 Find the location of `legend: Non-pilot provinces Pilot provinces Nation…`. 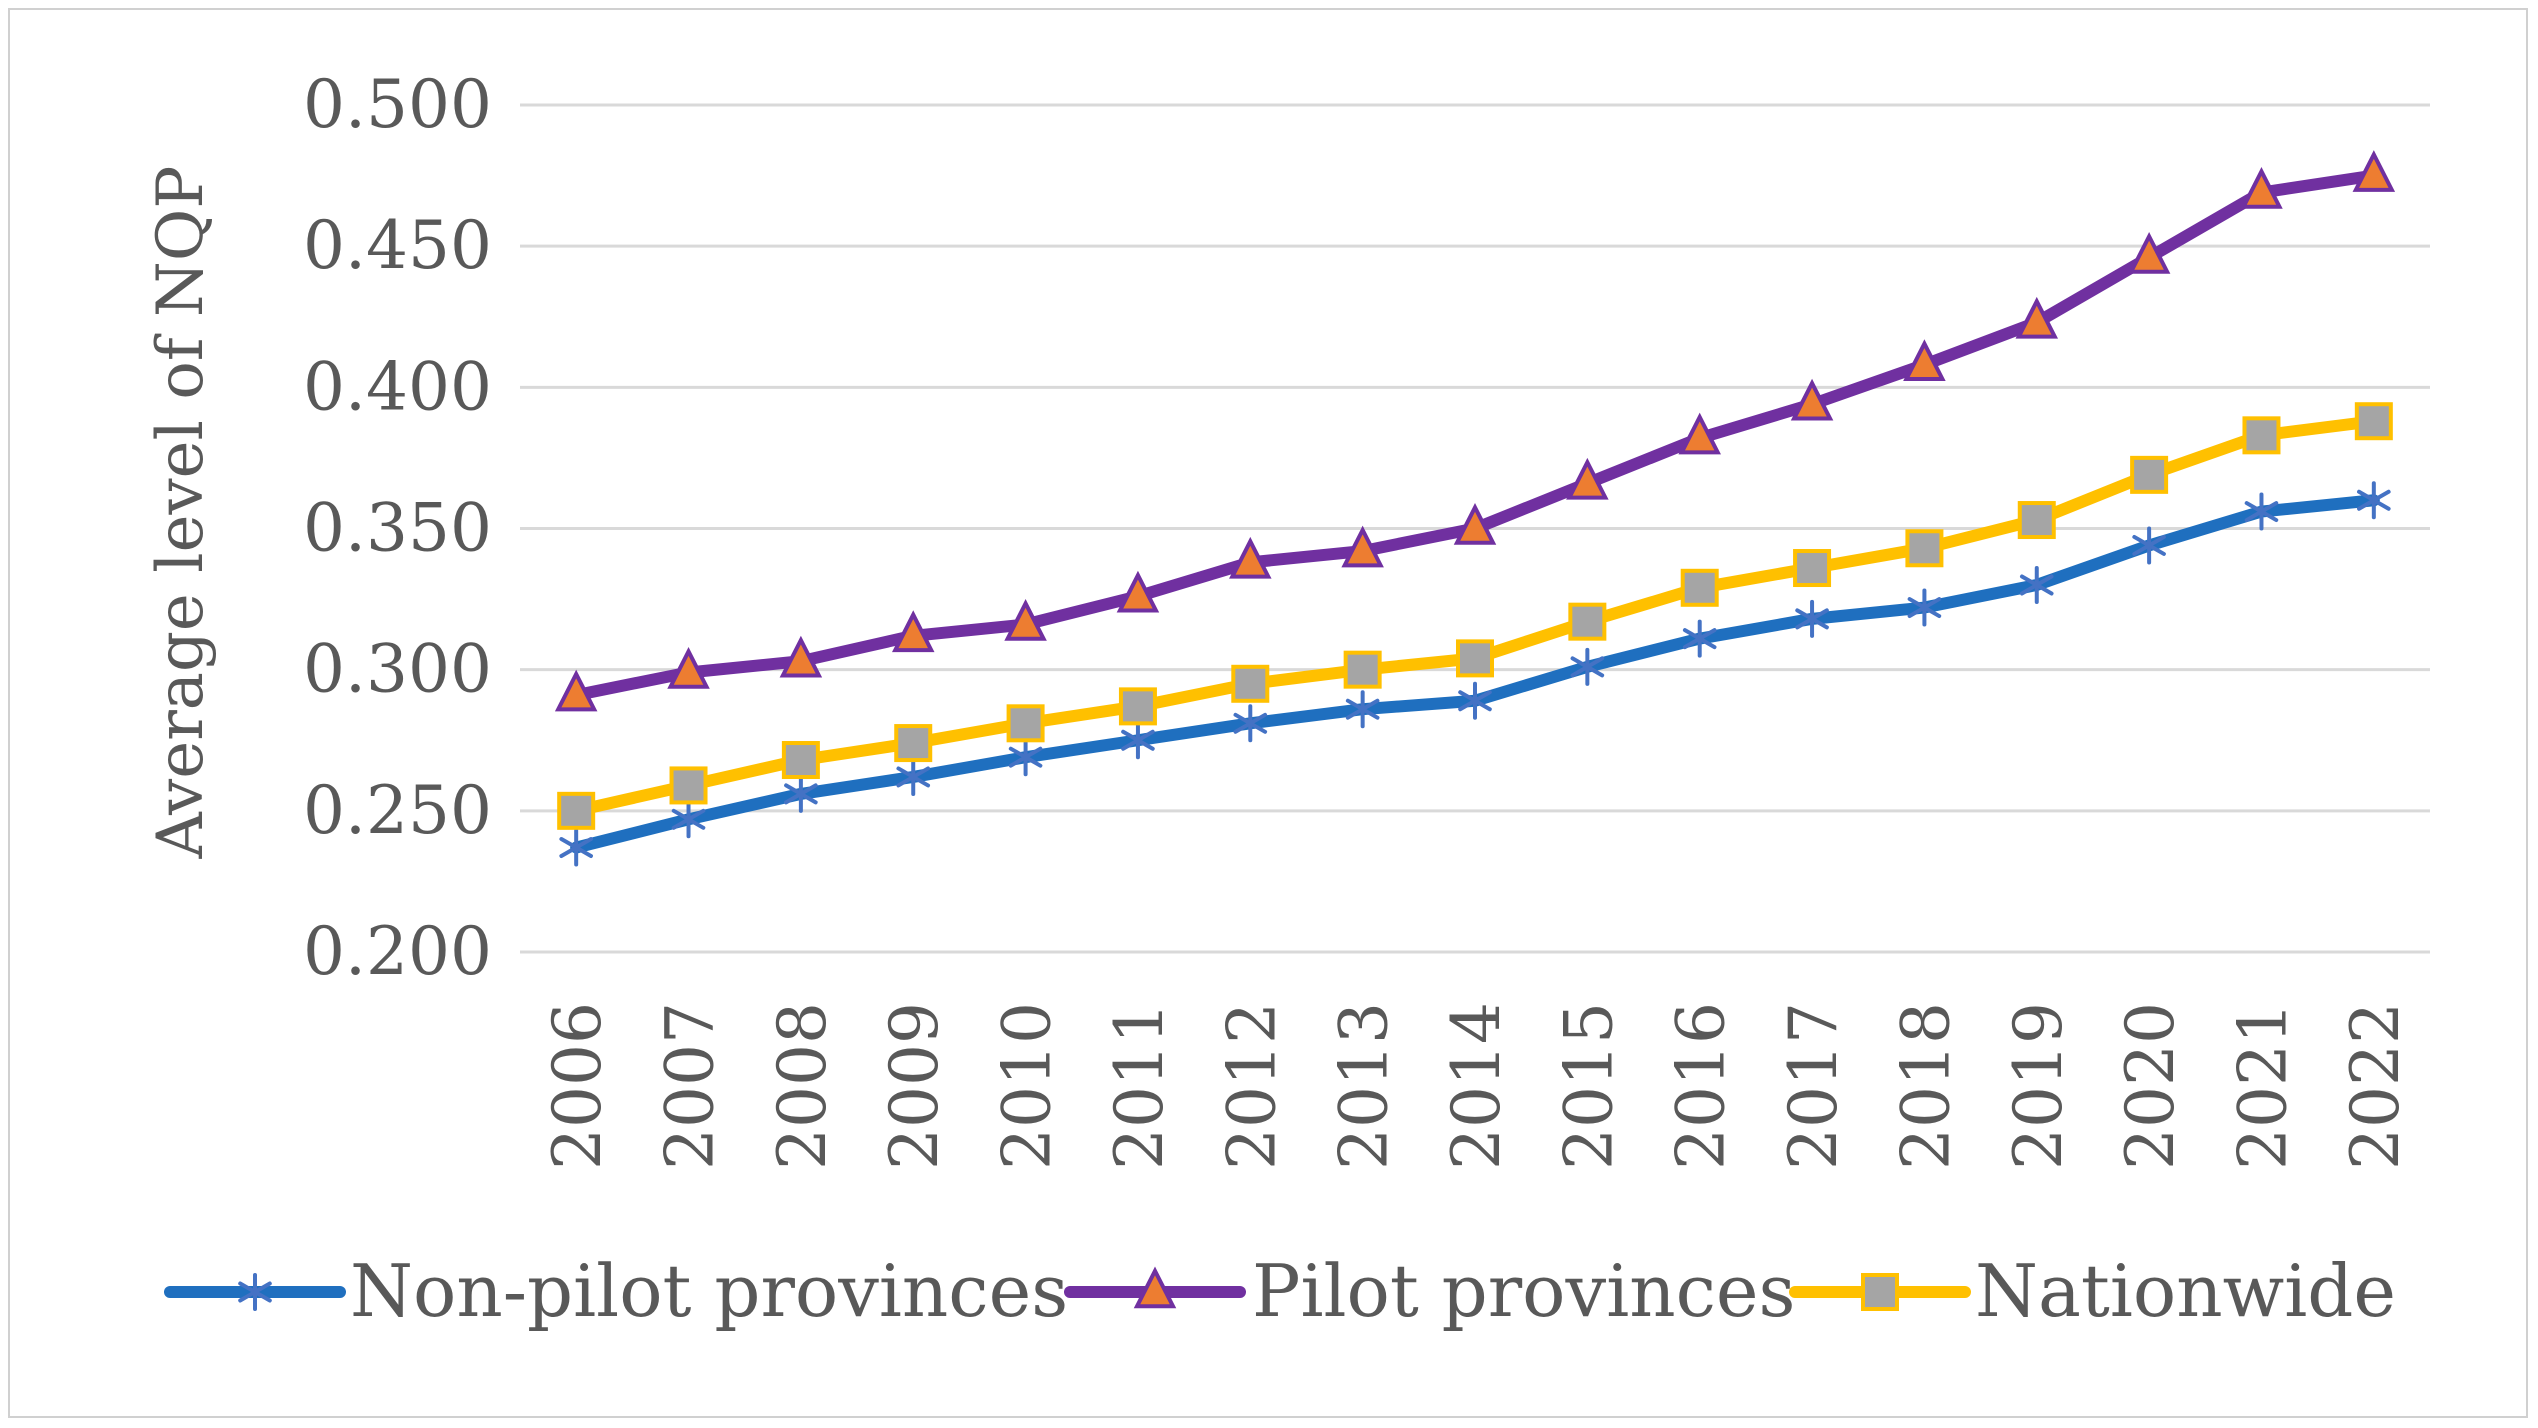

legend: Non-pilot provinces Pilot provinces Nation… is located at coordinates (1280, 1291).